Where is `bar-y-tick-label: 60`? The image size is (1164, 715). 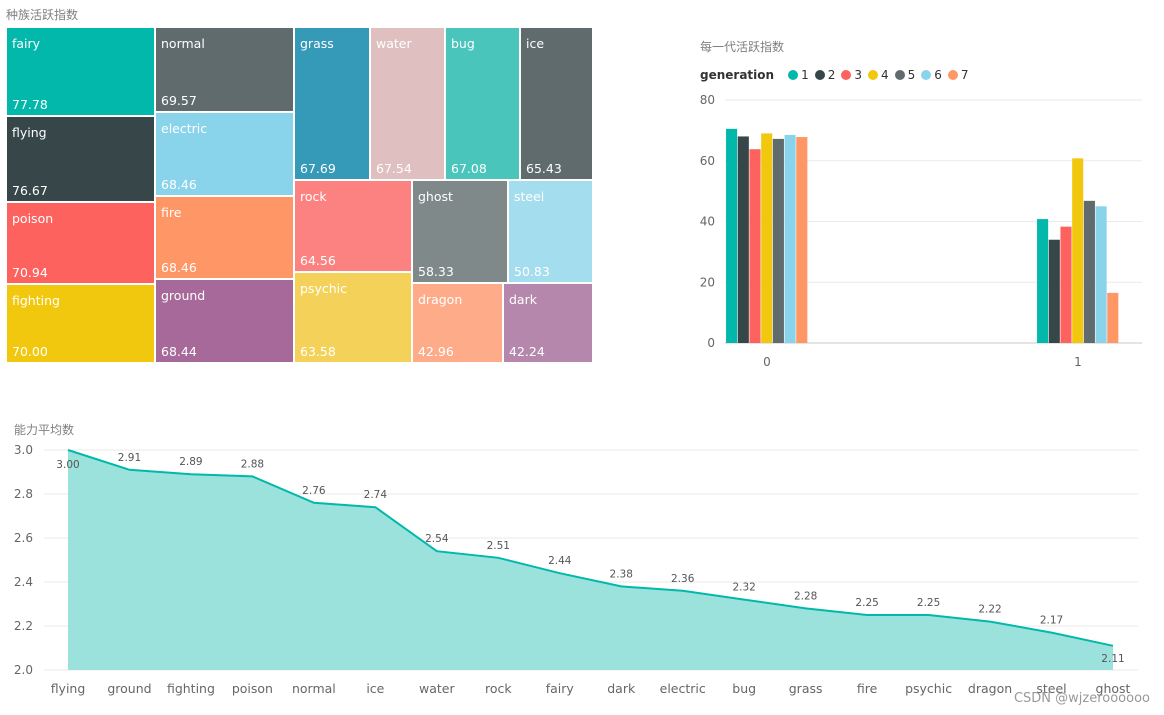
bar-y-tick-label: 60 is located at coordinates (707, 161).